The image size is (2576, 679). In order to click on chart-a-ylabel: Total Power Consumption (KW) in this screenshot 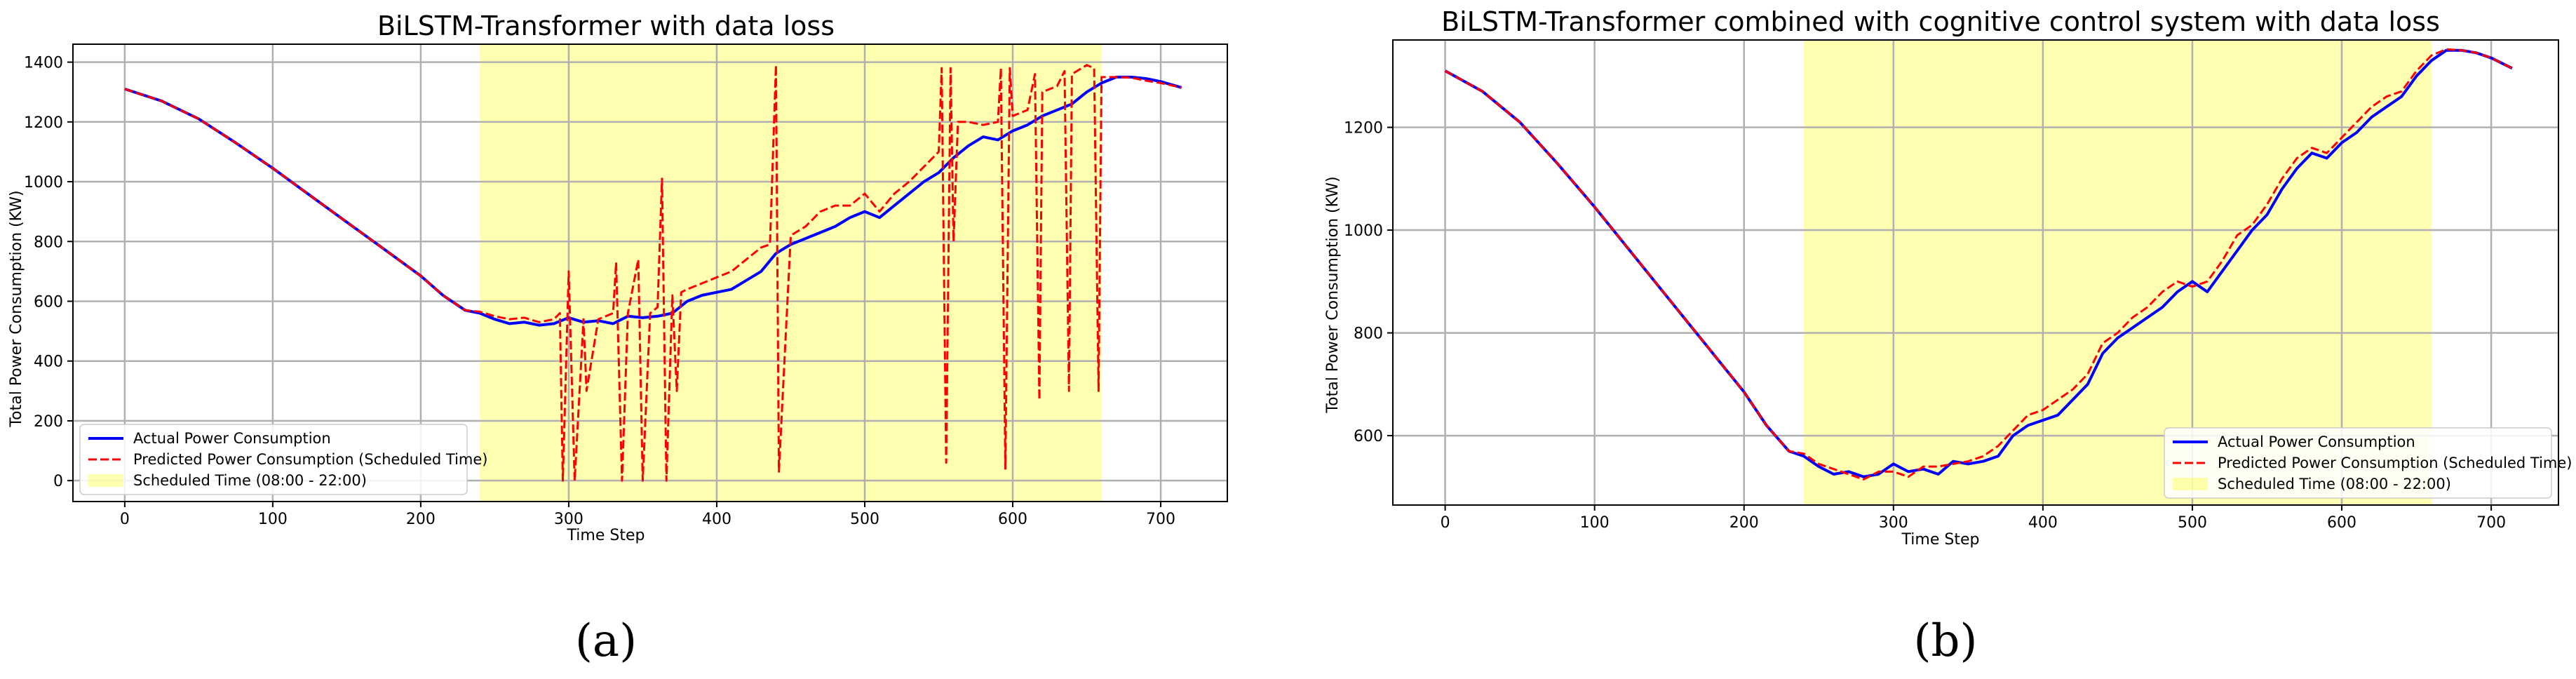, I will do `click(16, 308)`.